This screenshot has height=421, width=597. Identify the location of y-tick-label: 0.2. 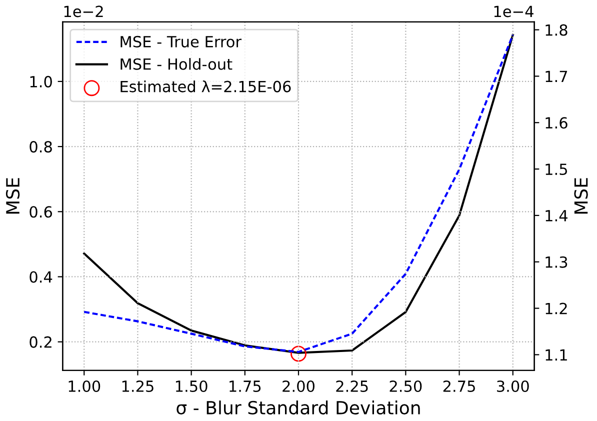
(41, 342).